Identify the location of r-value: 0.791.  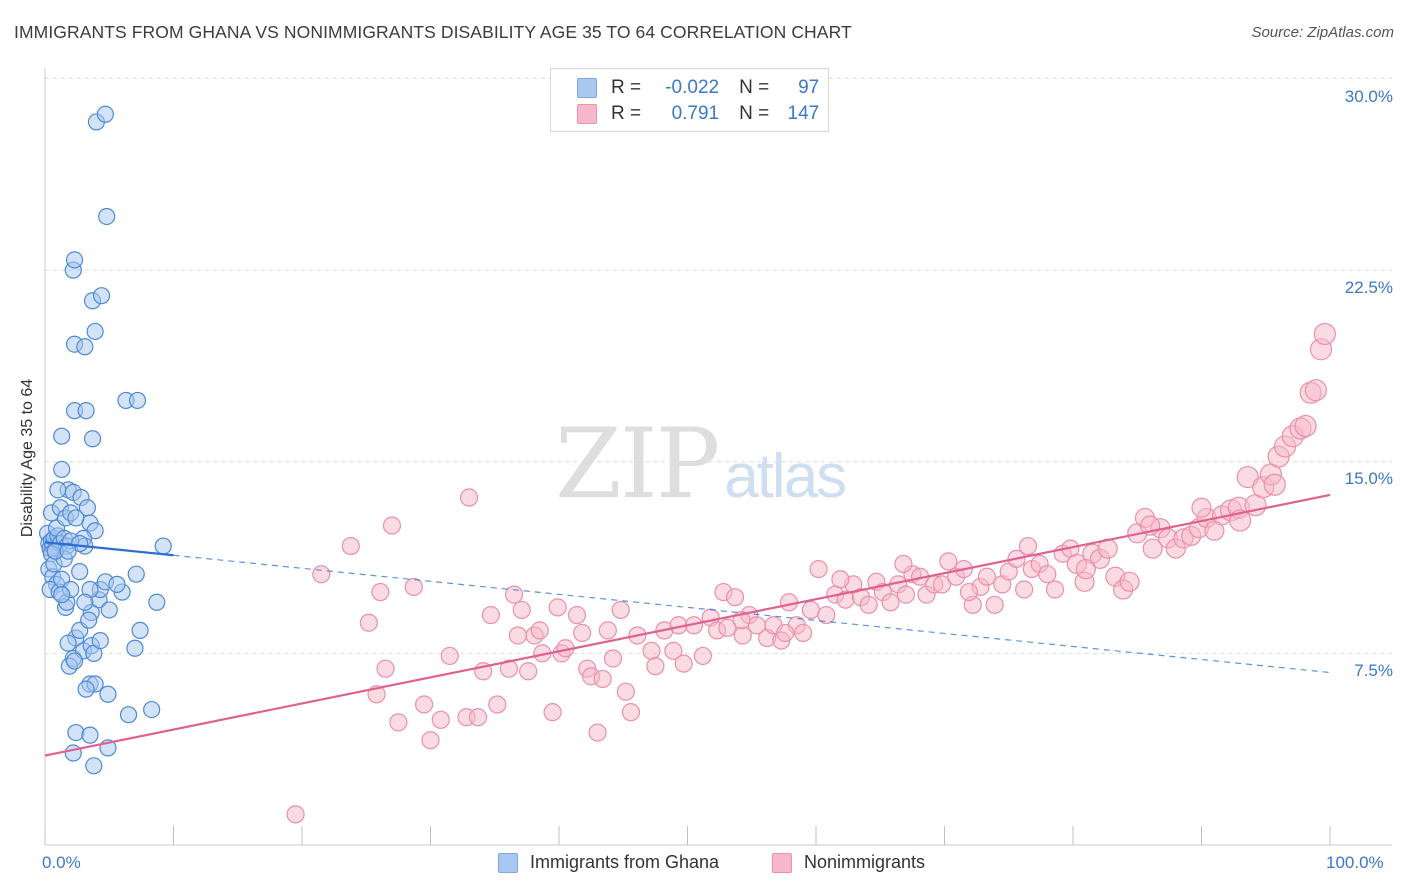
(695, 113).